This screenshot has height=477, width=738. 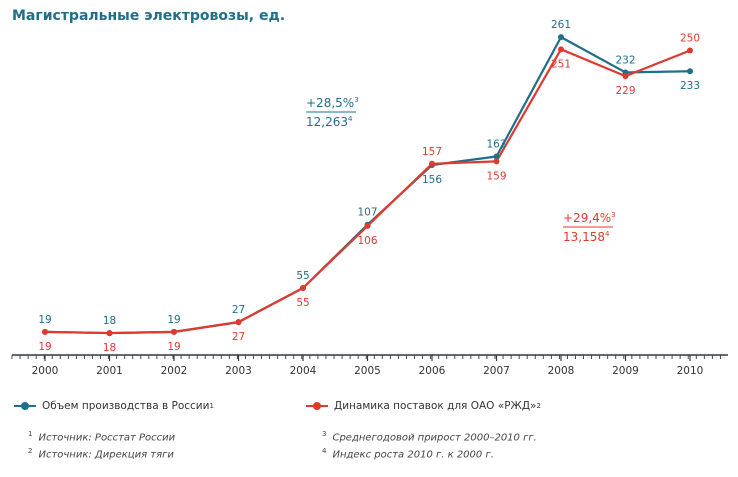 What do you see at coordinates (432, 152) in the screenshot?
I see `data-label-1: 157` at bounding box center [432, 152].